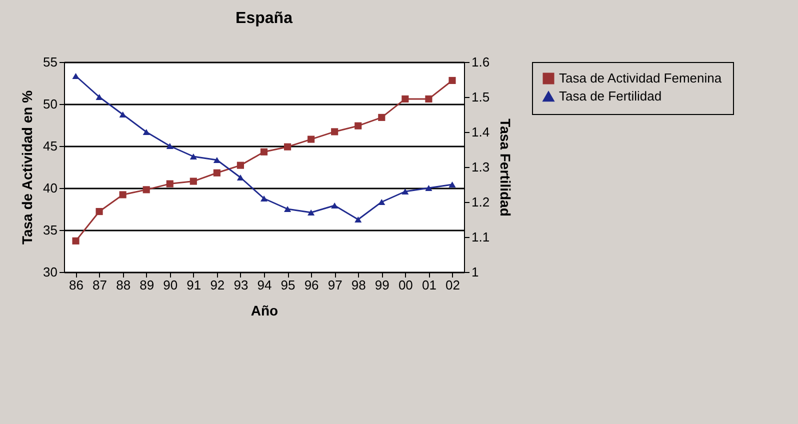 The height and width of the screenshot is (424, 798). What do you see at coordinates (311, 285) in the screenshot?
I see `x-tick-label: 96` at bounding box center [311, 285].